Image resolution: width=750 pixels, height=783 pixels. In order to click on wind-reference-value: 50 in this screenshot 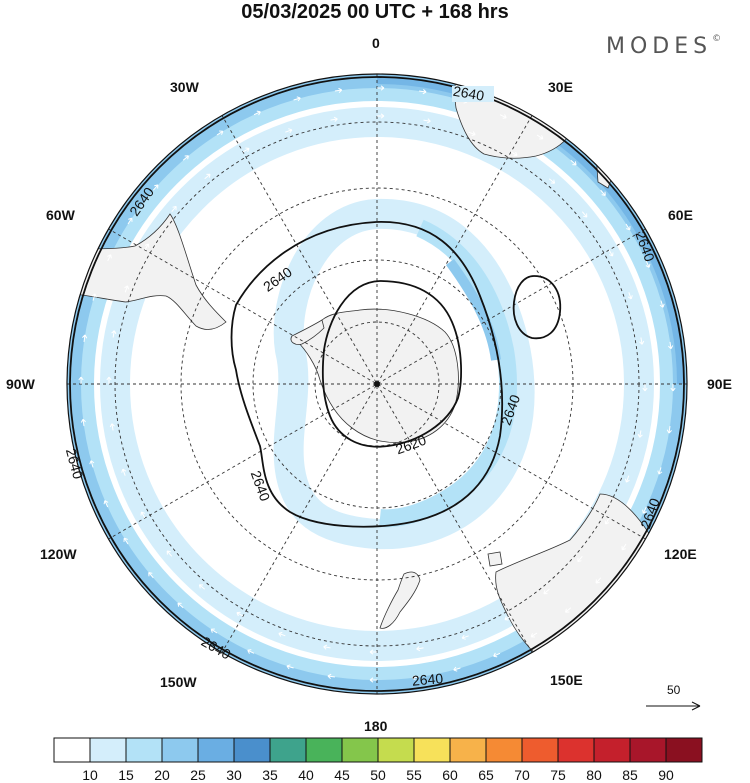, I will do `click(674, 690)`.